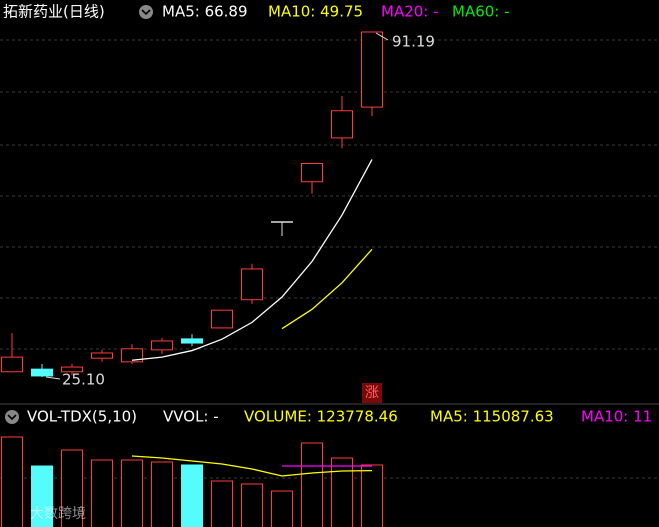 Image resolution: width=659 pixels, height=527 pixels. I want to click on max-arrow, so click(382, 36).